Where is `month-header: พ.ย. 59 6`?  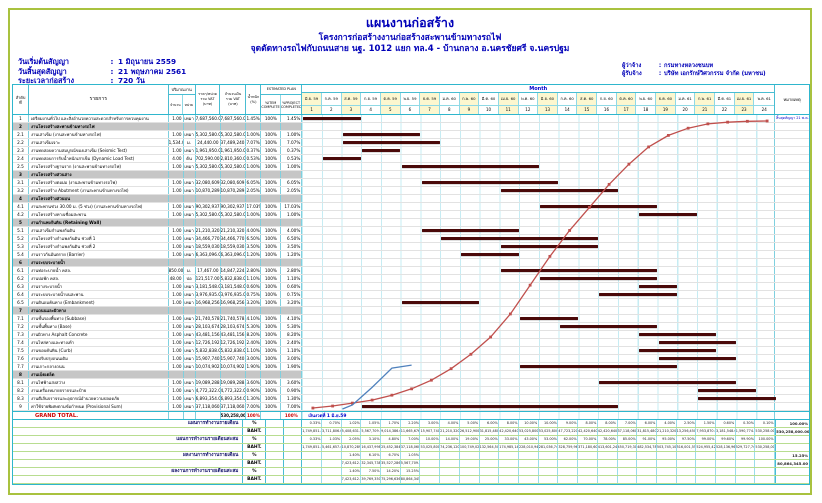
month-header: พ.ย. 59 6 is located at coordinates (410, 103).